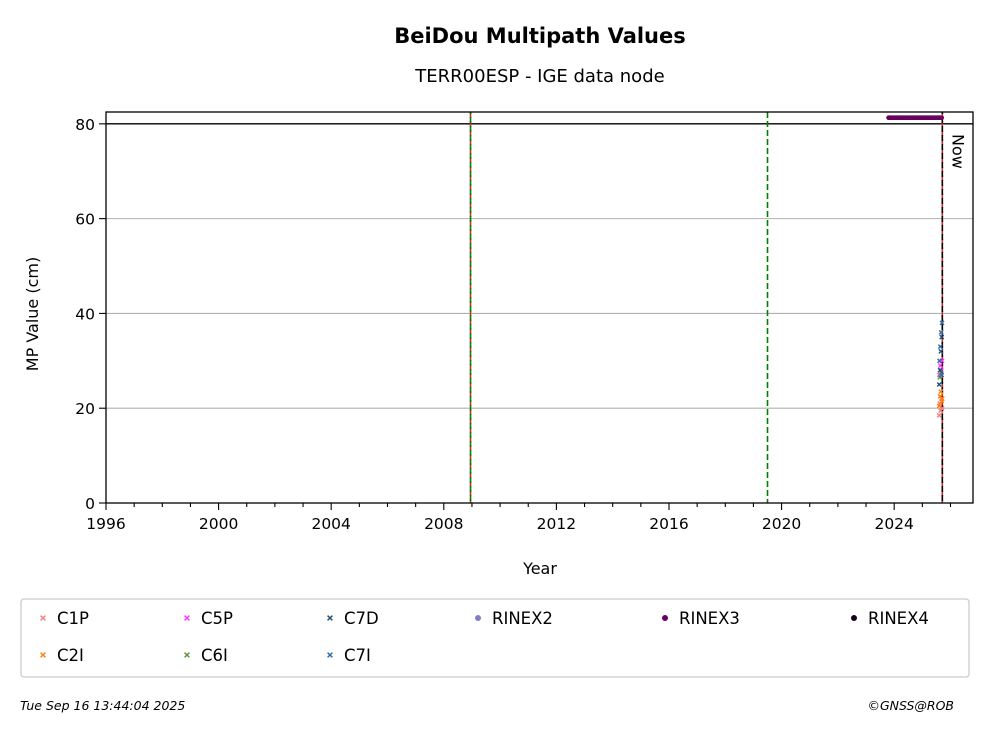 The height and width of the screenshot is (734, 993). I want to click on legend-item: RINEX3, so click(701, 618).